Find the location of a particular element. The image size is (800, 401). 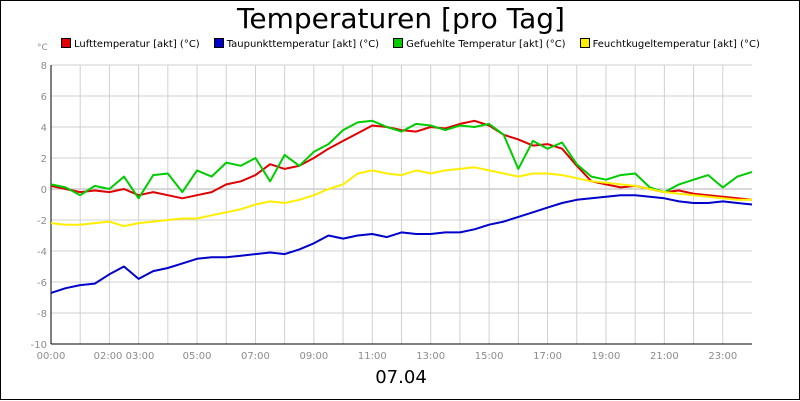

x-tick-label: 17:00 is located at coordinates (547, 356).